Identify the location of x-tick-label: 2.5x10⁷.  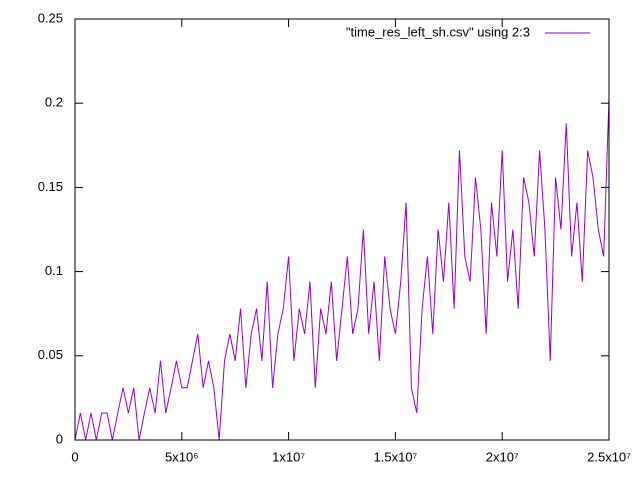
(609, 456).